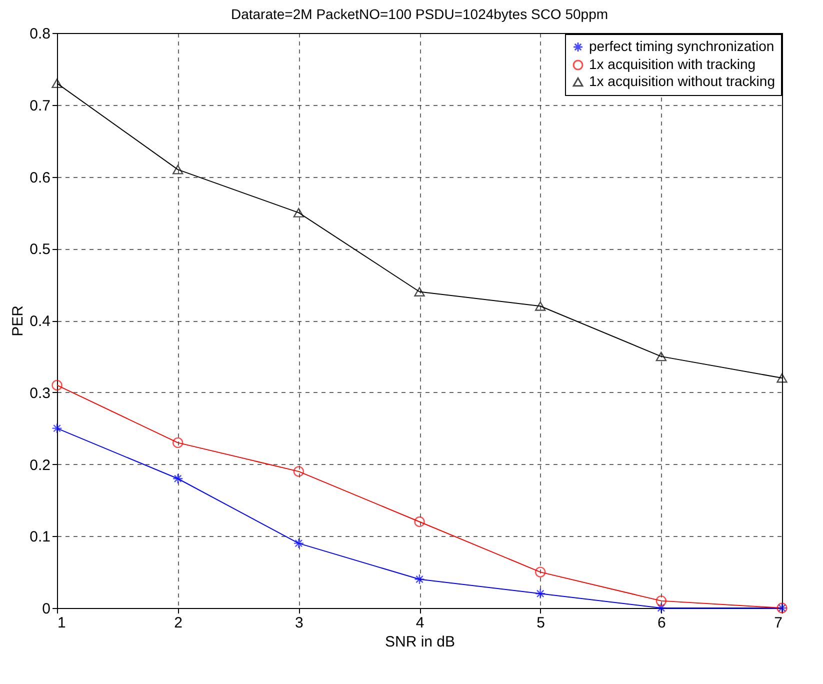 The width and height of the screenshot is (823, 684). Describe the element at coordinates (420, 642) in the screenshot. I see `x-axis-title: SNR in dB` at that location.